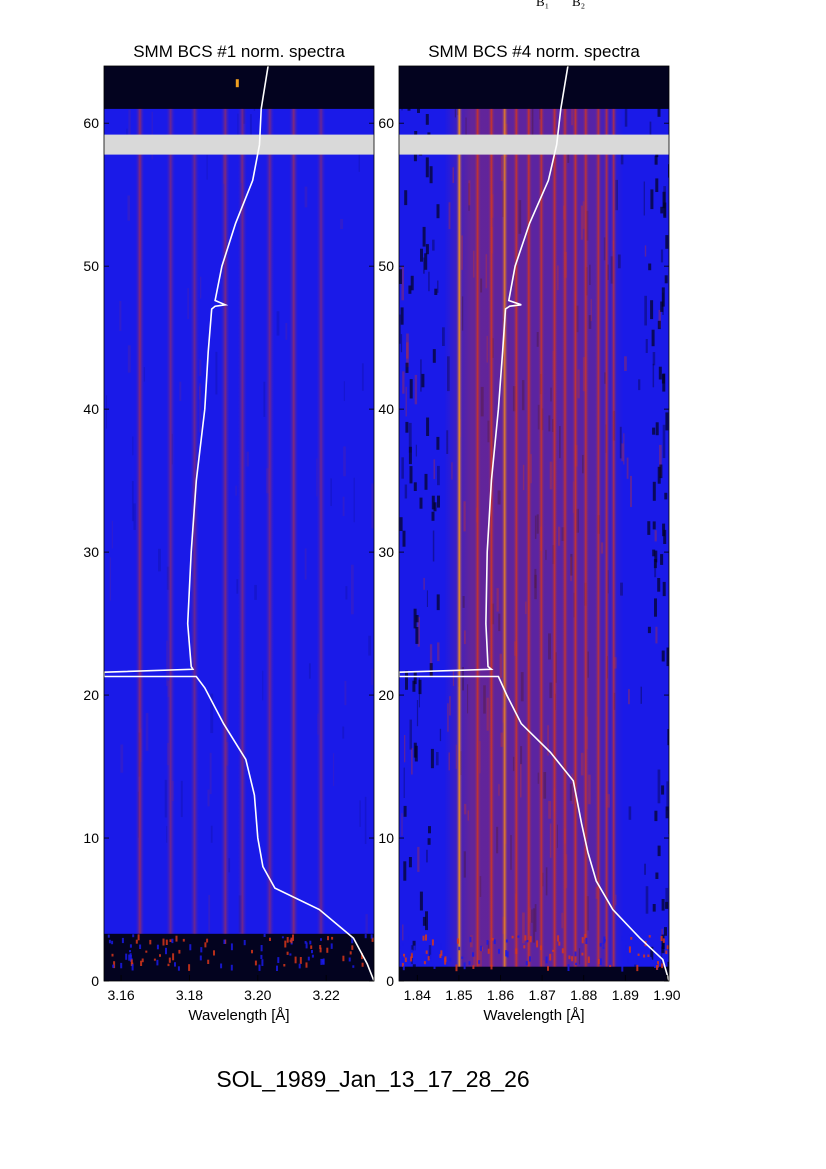  What do you see at coordinates (500, 995) in the screenshot?
I see `x-tick-label: 1.86` at bounding box center [500, 995].